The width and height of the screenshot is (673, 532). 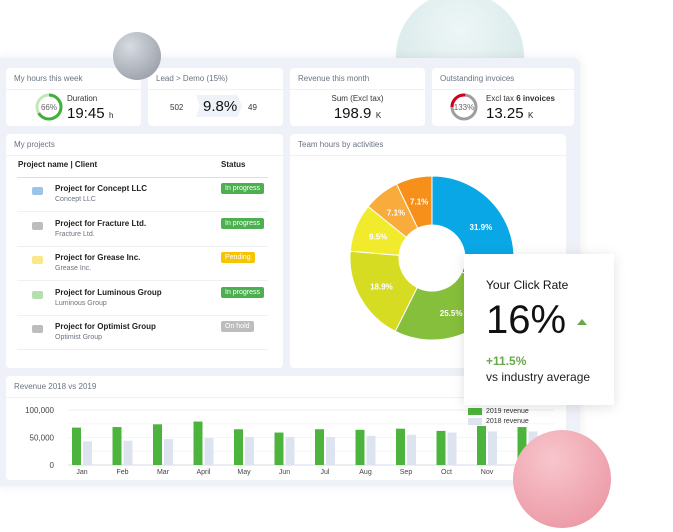 I want to click on slice-label: 18.9%, so click(x=381, y=286).